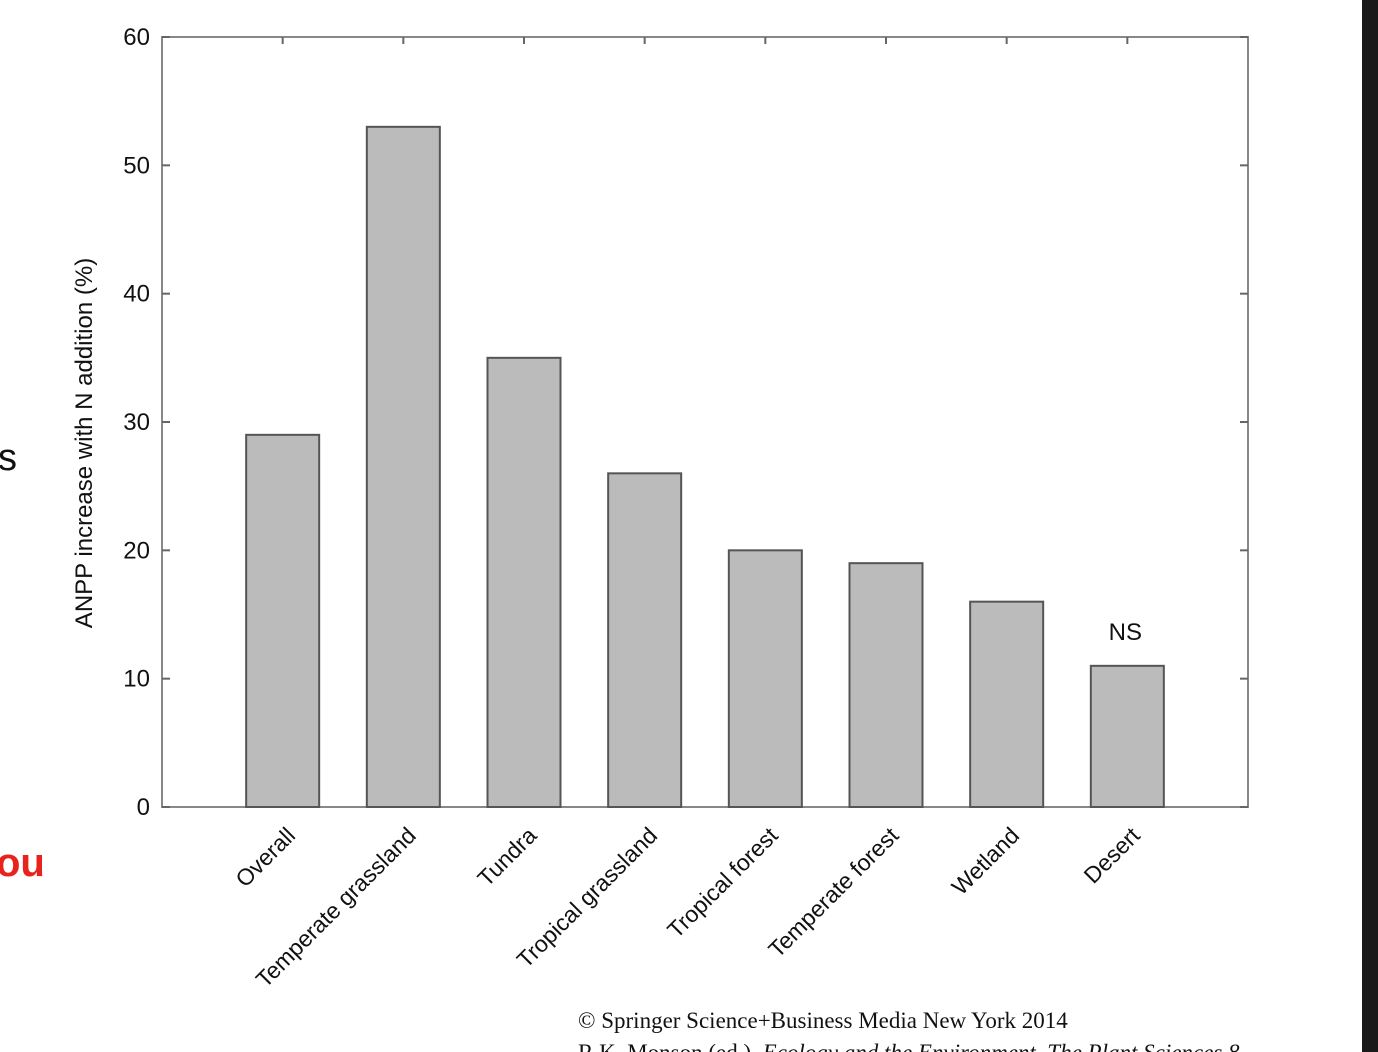 This screenshot has height=1052, width=1378. What do you see at coordinates (136, 37) in the screenshot?
I see `y-tick-label: 60` at bounding box center [136, 37].